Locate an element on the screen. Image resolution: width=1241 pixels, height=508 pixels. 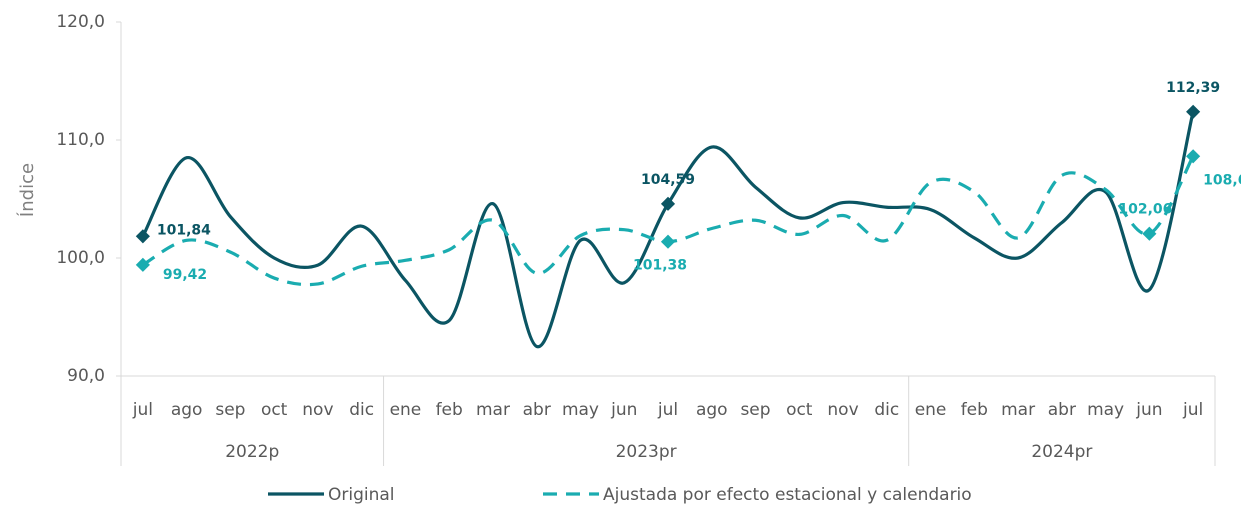
legend-label: Original is located at coordinates (361, 495).